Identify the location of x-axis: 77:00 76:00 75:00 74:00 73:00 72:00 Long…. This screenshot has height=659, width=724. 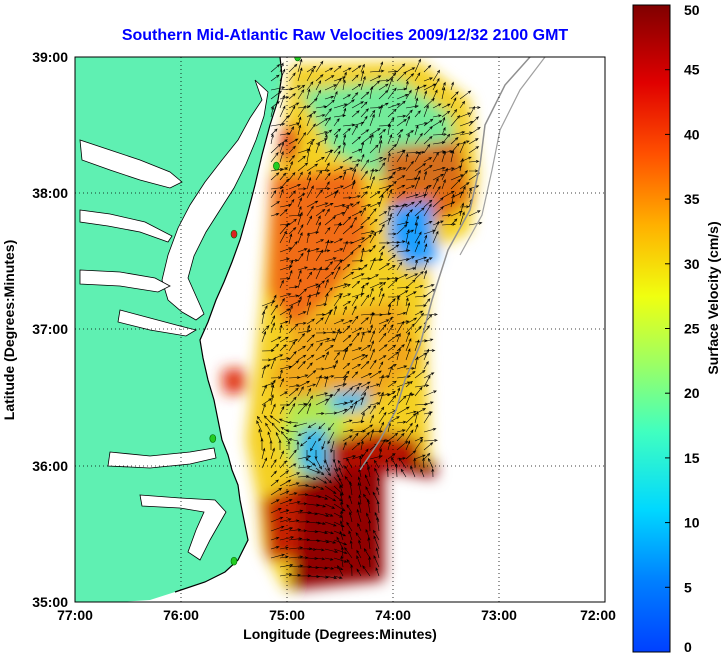
(336, 624).